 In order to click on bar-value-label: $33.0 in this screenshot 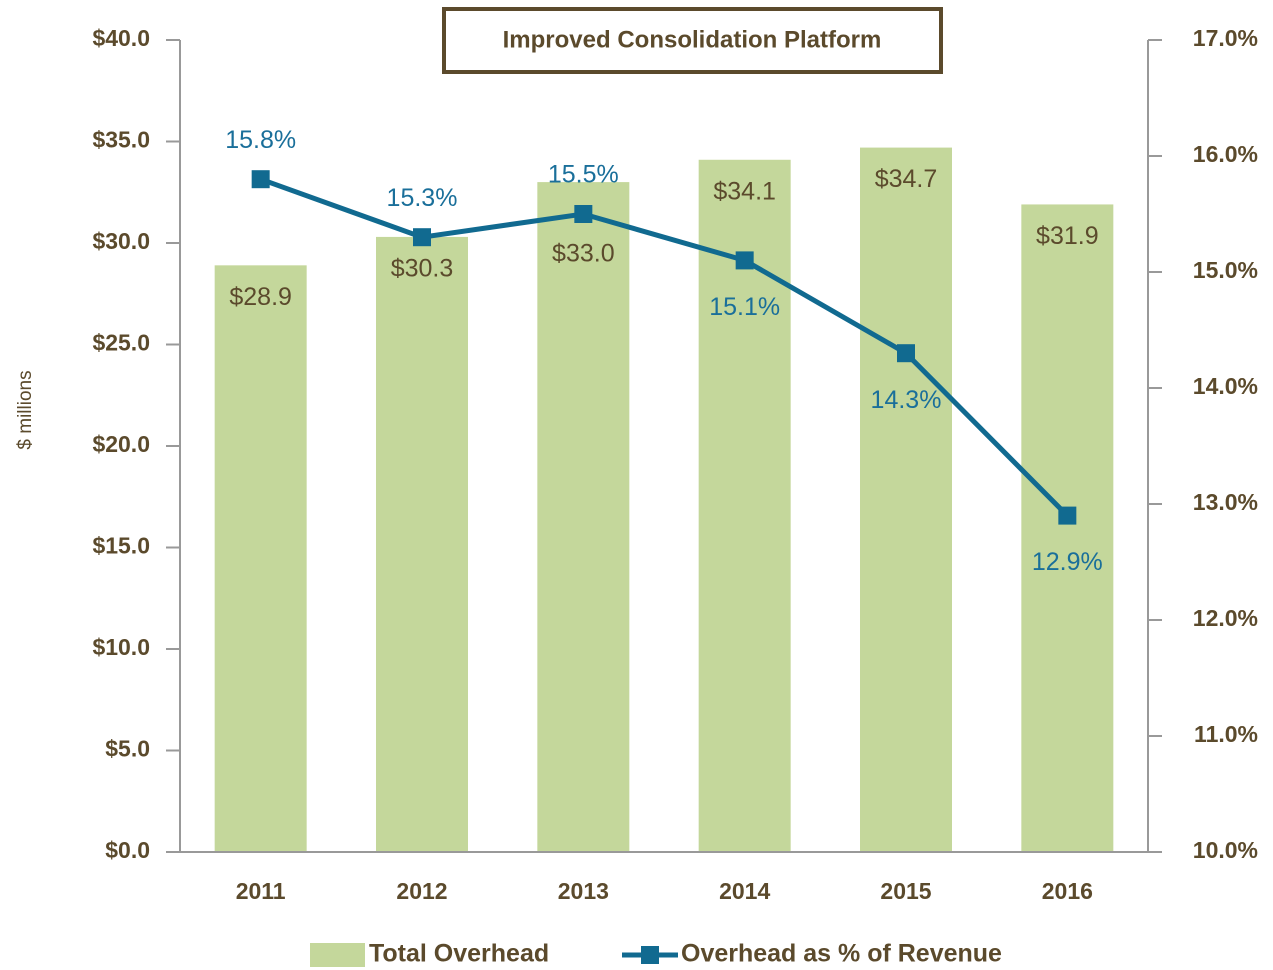, I will do `click(583, 254)`.